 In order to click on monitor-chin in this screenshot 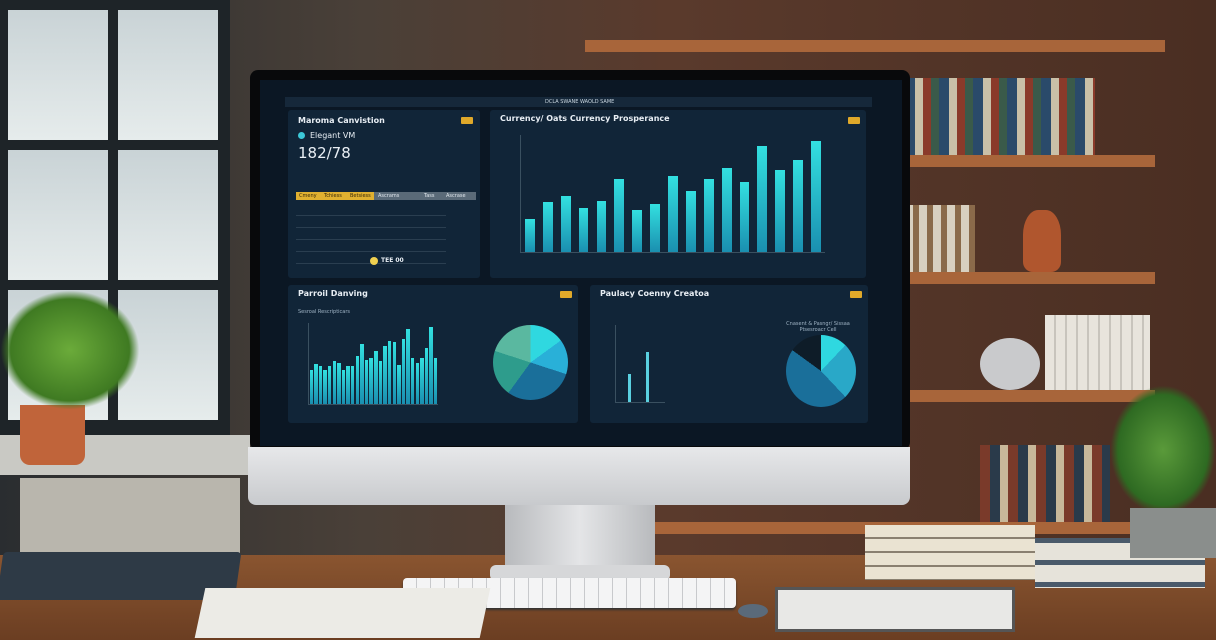, I will do `click(579, 476)`.